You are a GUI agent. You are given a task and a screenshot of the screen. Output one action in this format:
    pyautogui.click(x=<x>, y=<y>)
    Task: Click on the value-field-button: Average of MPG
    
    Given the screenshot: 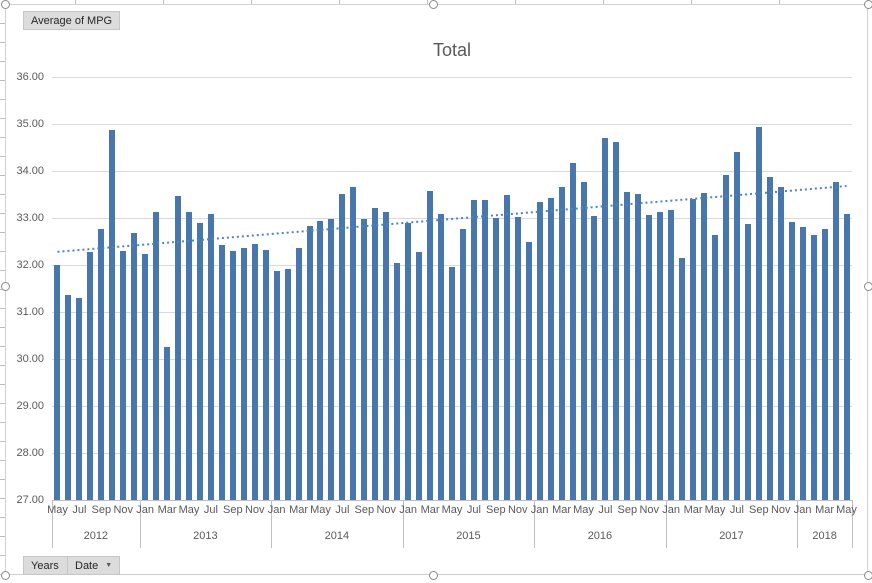 What is the action you would take?
    pyautogui.click(x=72, y=20)
    